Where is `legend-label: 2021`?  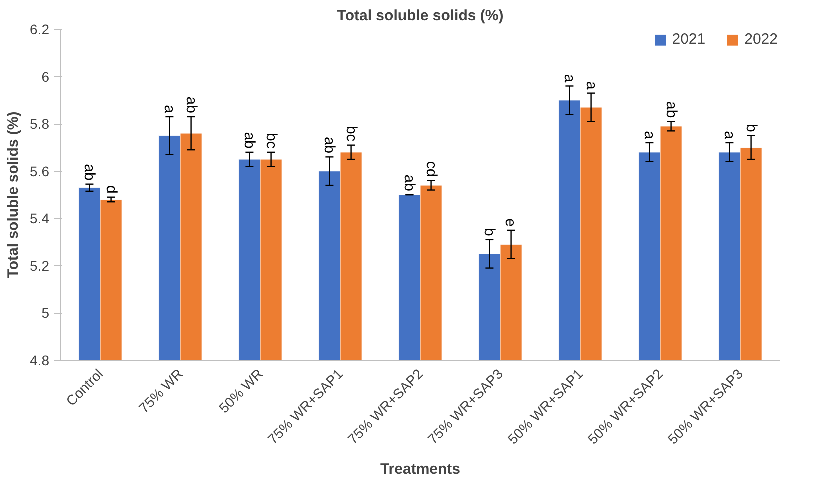 legend-label: 2021 is located at coordinates (689, 39).